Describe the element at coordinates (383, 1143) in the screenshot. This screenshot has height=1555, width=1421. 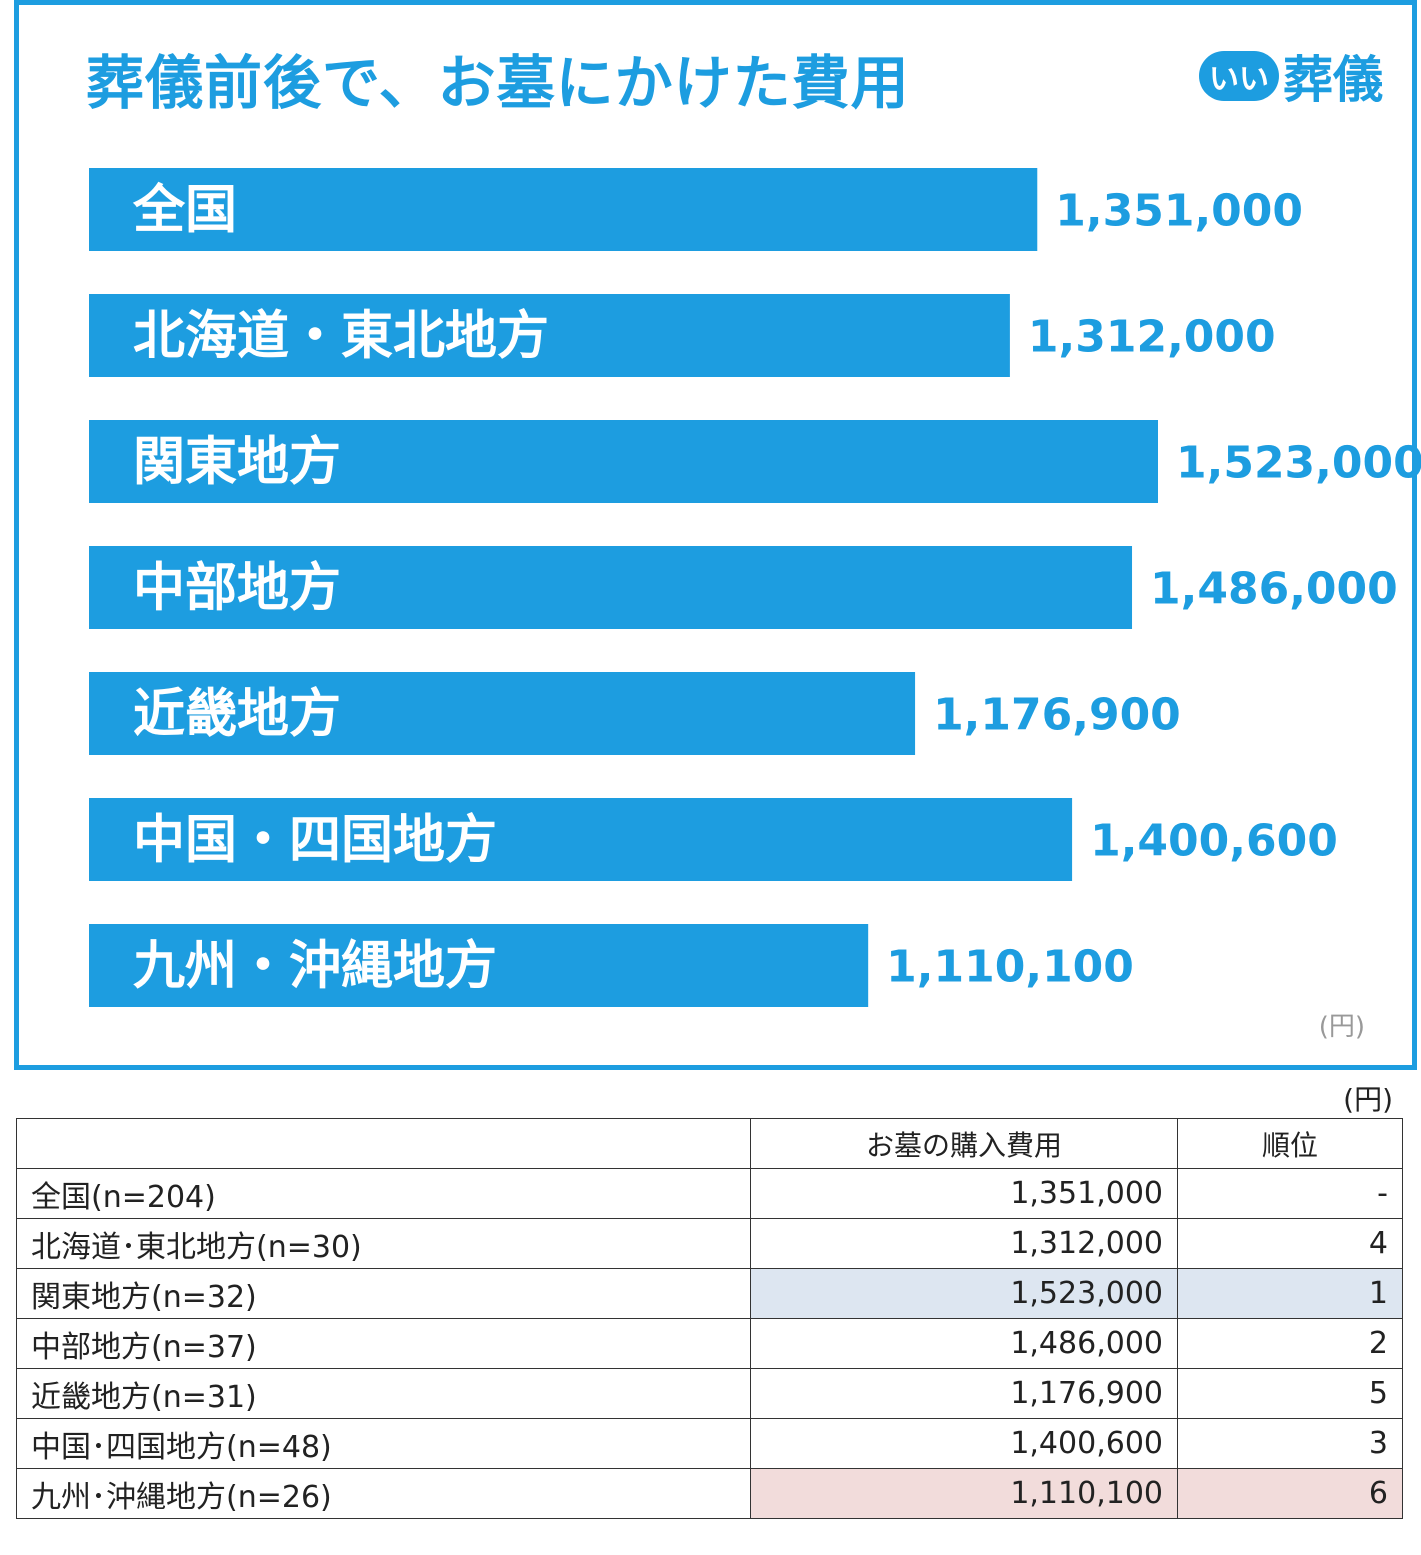
I see `header-region` at that location.